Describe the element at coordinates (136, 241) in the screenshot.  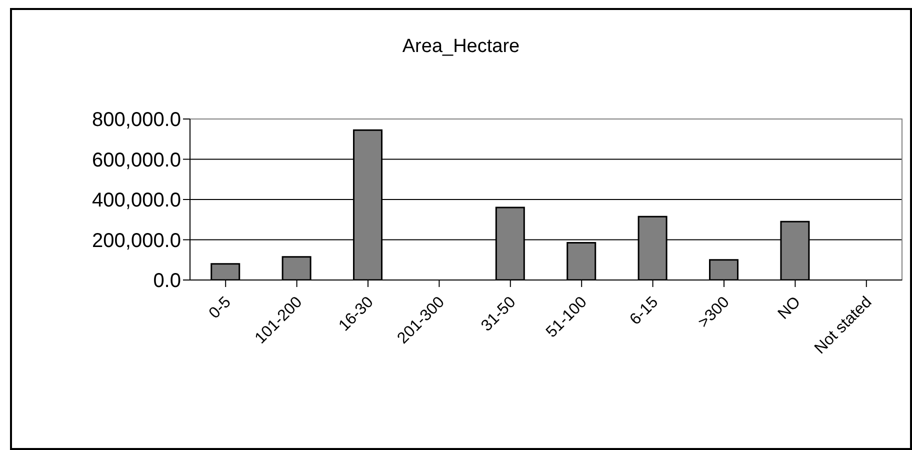
I see `y-tick-label: 200,000.0` at that location.